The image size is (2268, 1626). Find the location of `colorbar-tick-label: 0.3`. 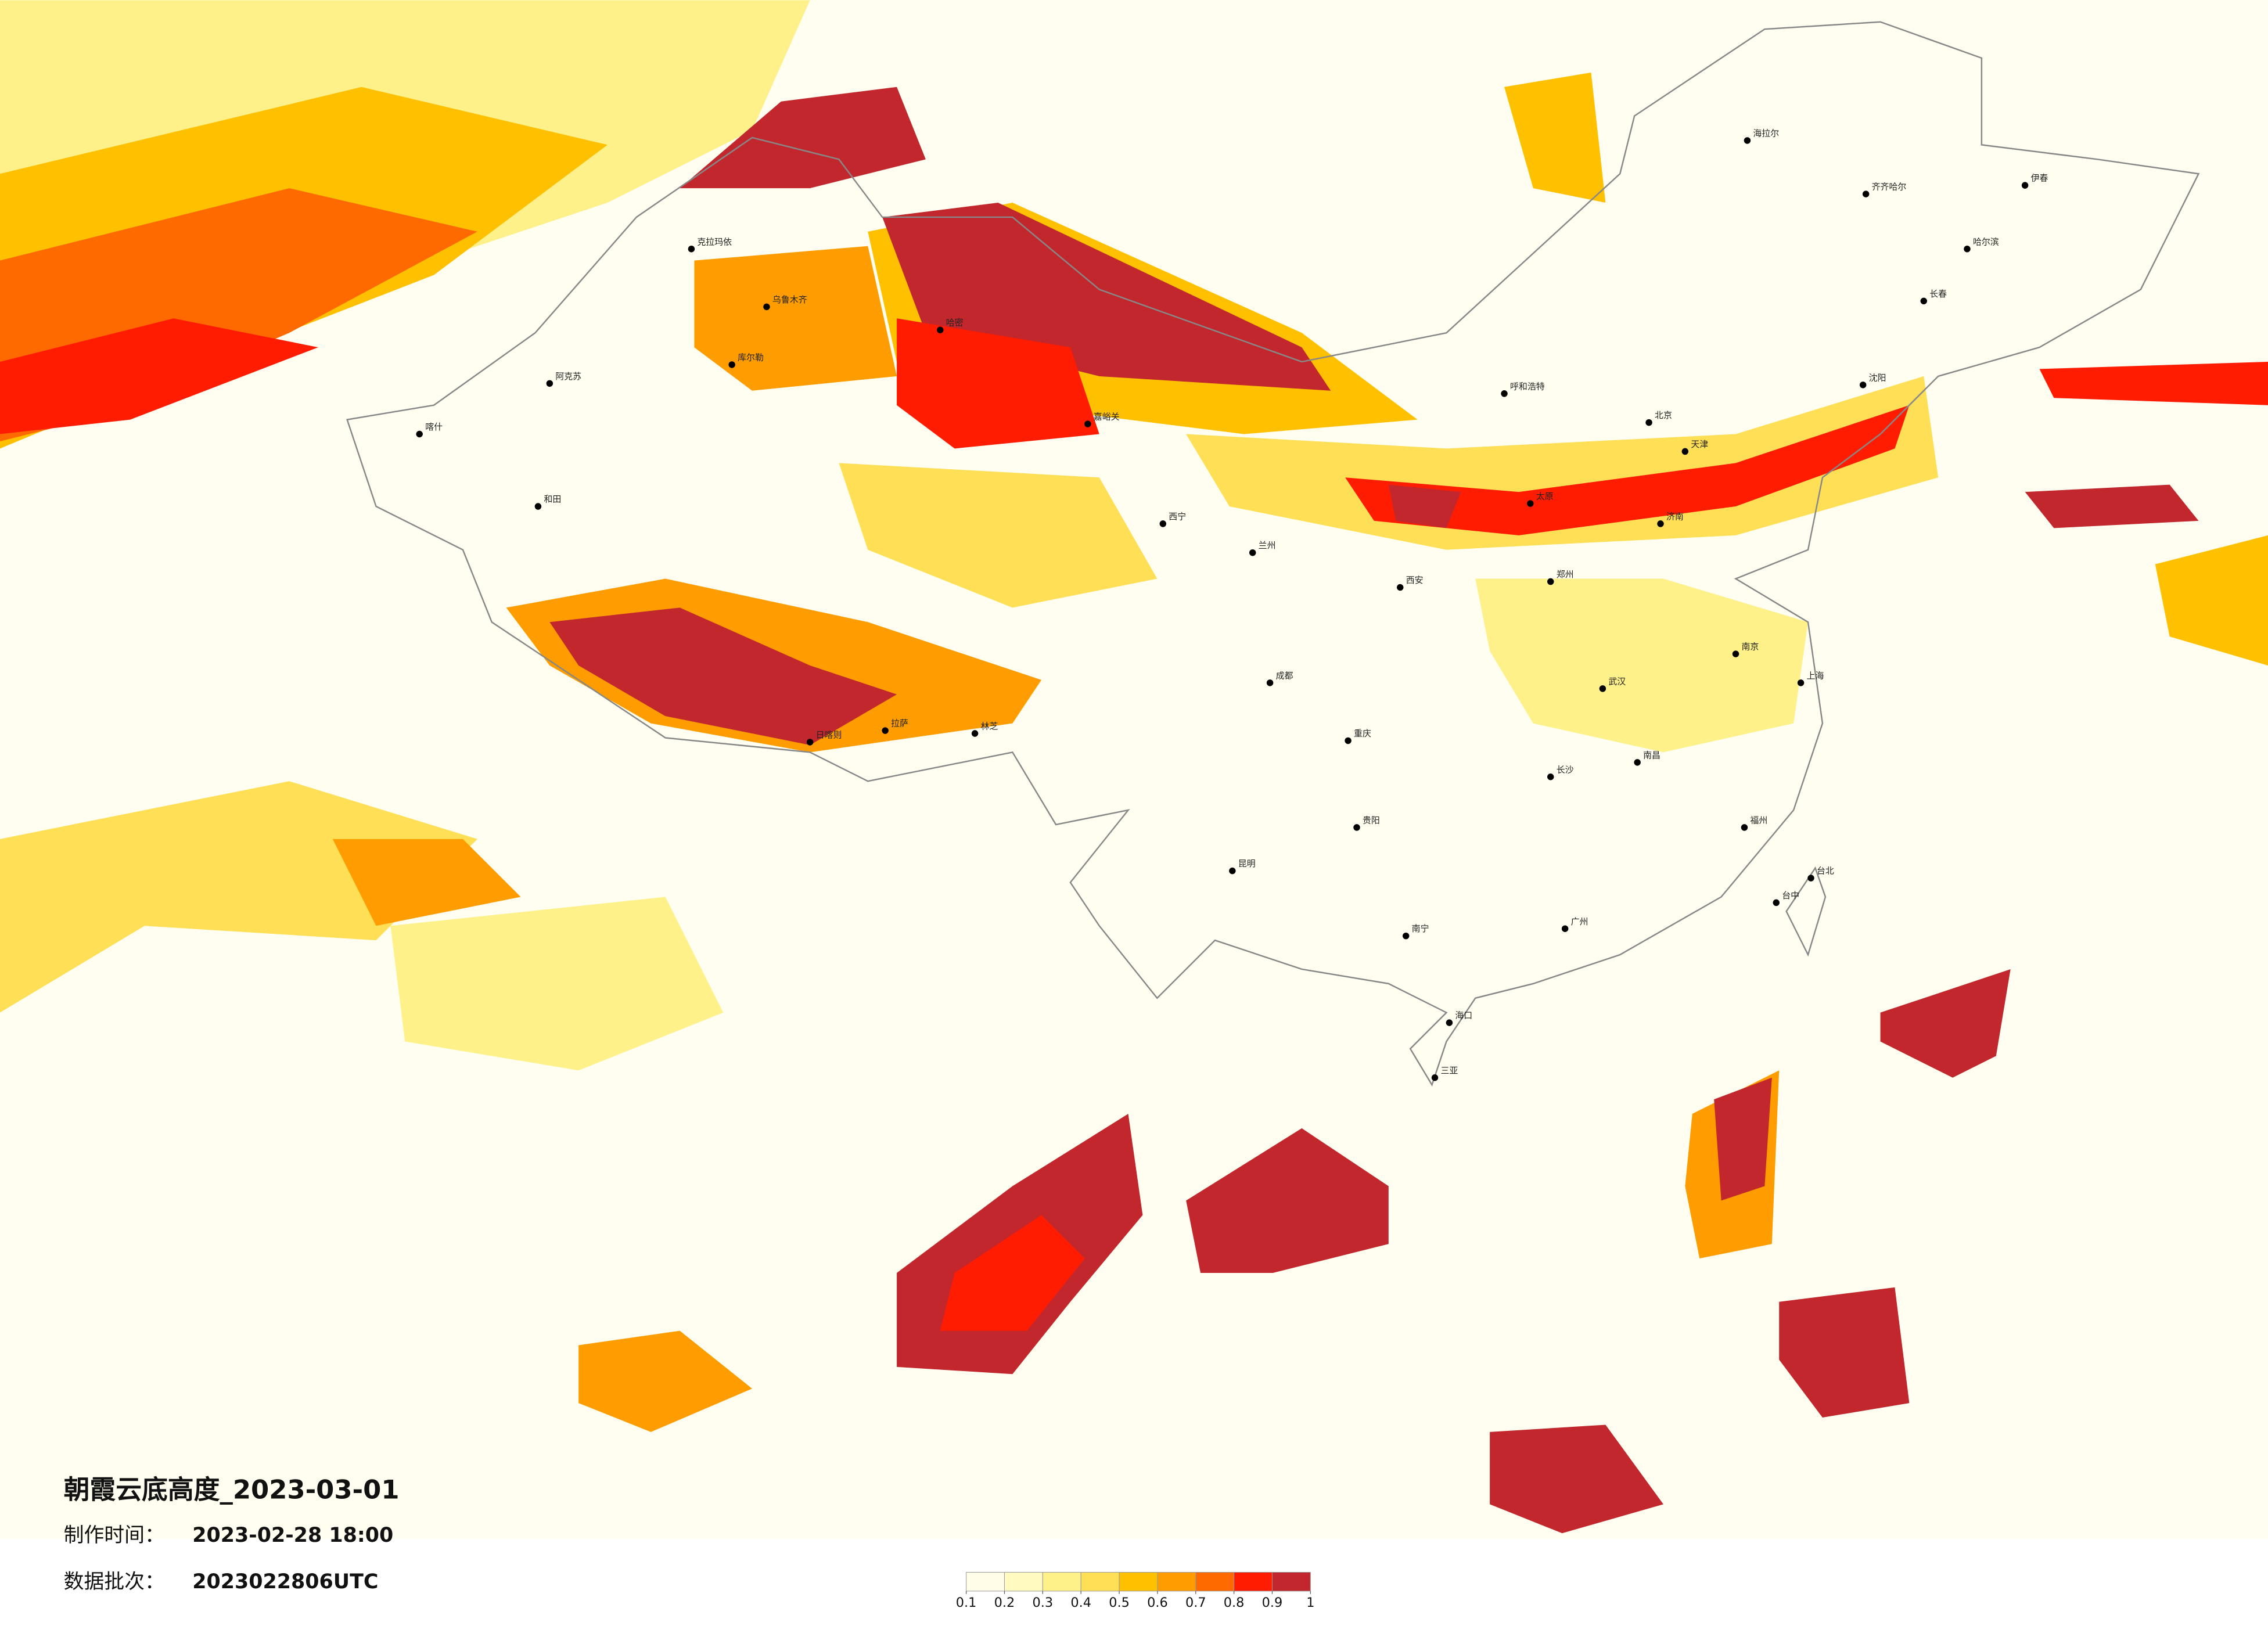

colorbar-tick-label: 0.3 is located at coordinates (1043, 1602).